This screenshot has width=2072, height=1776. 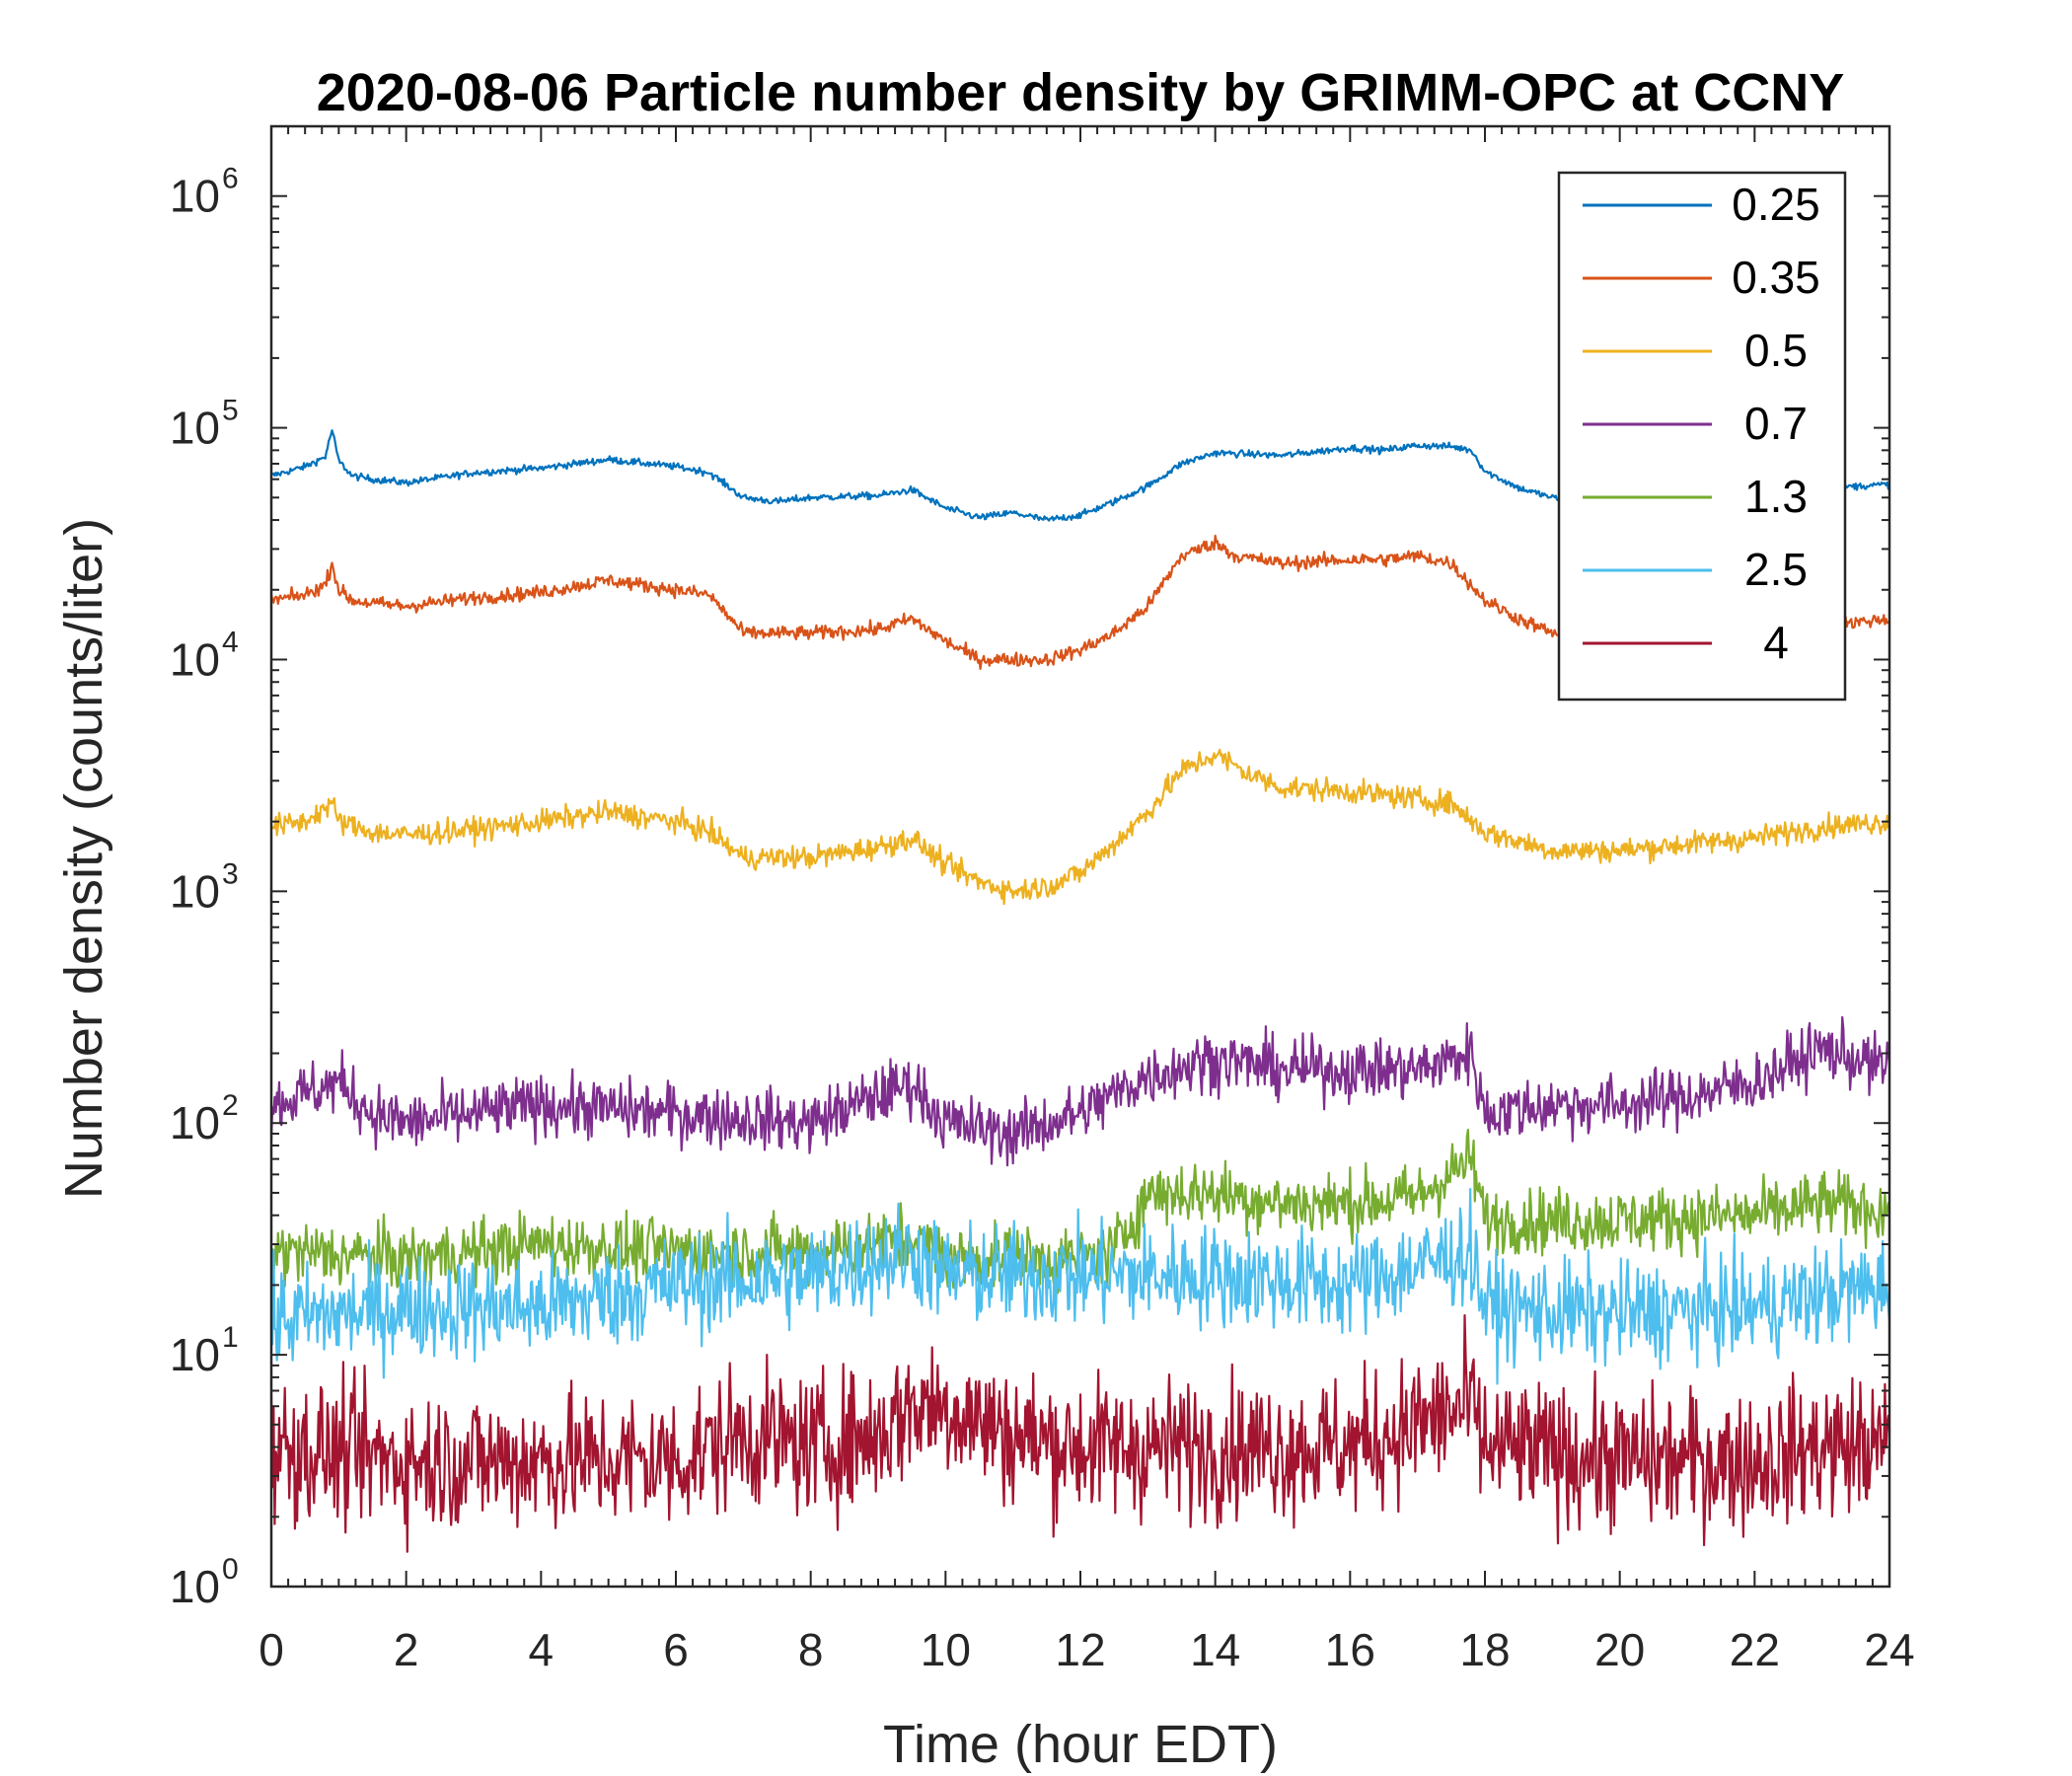 I want to click on x-tick-label: 10, so click(x=946, y=1650).